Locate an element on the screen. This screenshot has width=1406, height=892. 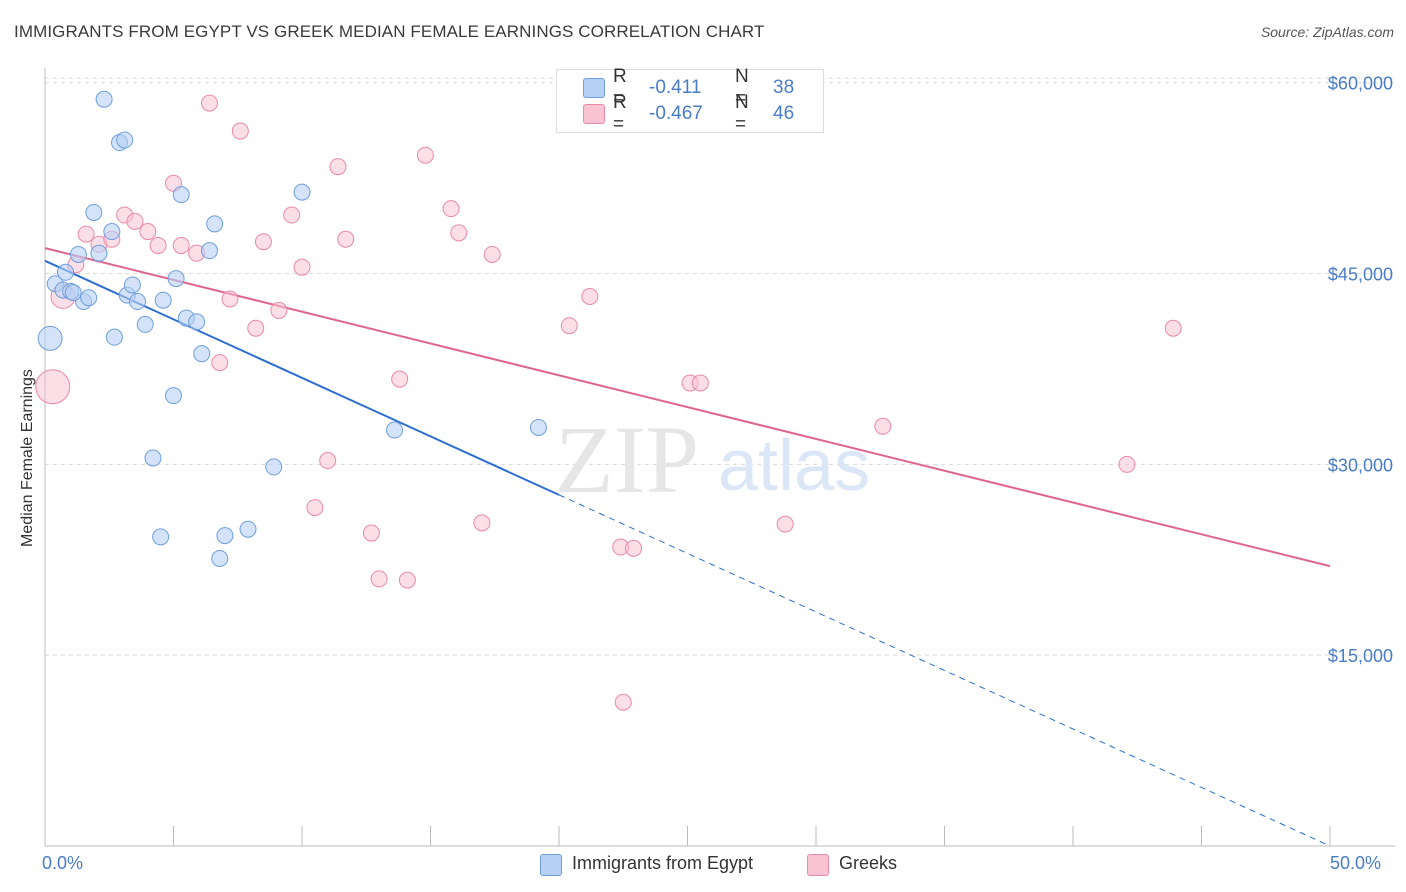
legend-r-value: -0.467 is located at coordinates (676, 113).